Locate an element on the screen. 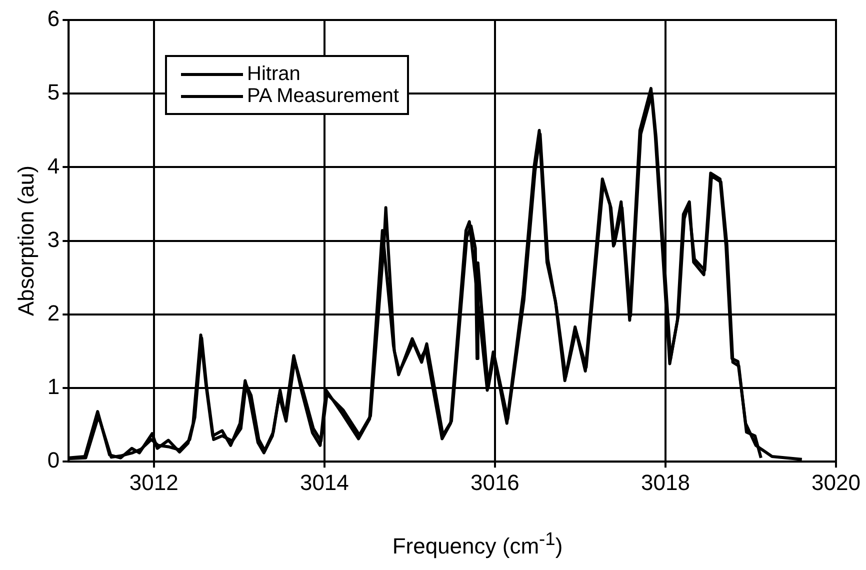 The height and width of the screenshot is (570, 866). y-tick-label: 3 is located at coordinates (53, 239).